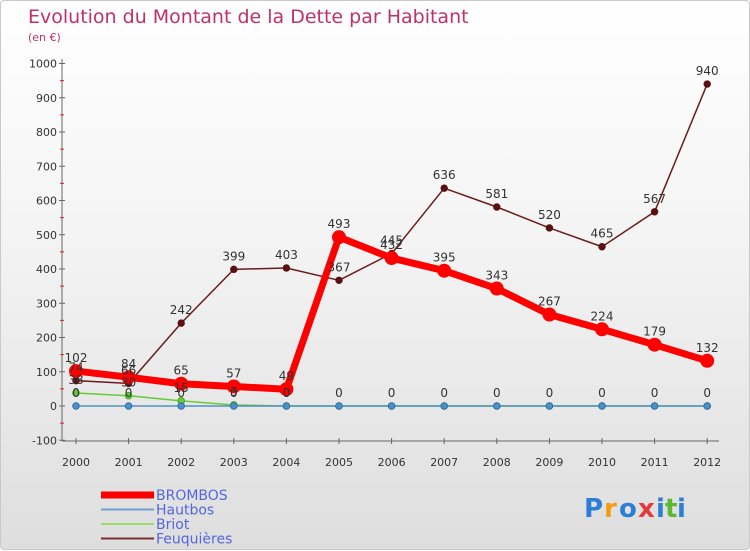  Describe the element at coordinates (46, 201) in the screenshot. I see `y-tick-label: 600` at that location.